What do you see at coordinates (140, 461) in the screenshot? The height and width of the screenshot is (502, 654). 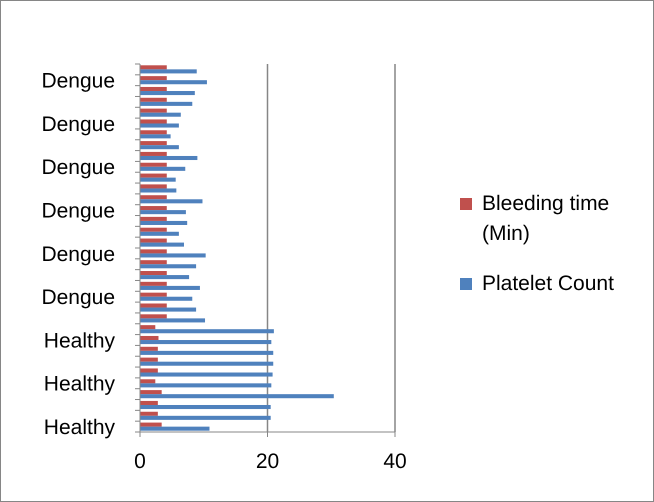 I see `x-tick-label: 0` at bounding box center [140, 461].